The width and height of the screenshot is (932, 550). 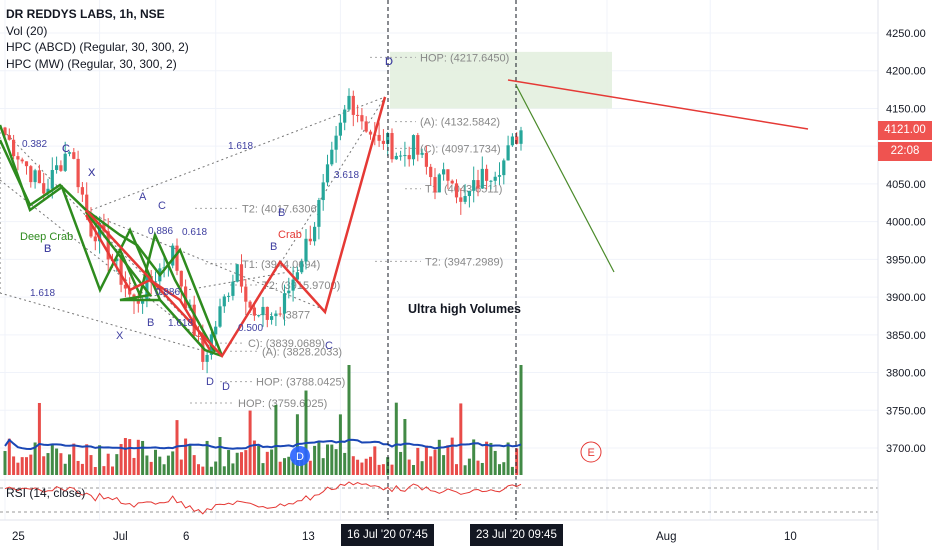 What do you see at coordinates (906, 411) in the screenshot?
I see `price-tick-label: 3750.00` at bounding box center [906, 411].